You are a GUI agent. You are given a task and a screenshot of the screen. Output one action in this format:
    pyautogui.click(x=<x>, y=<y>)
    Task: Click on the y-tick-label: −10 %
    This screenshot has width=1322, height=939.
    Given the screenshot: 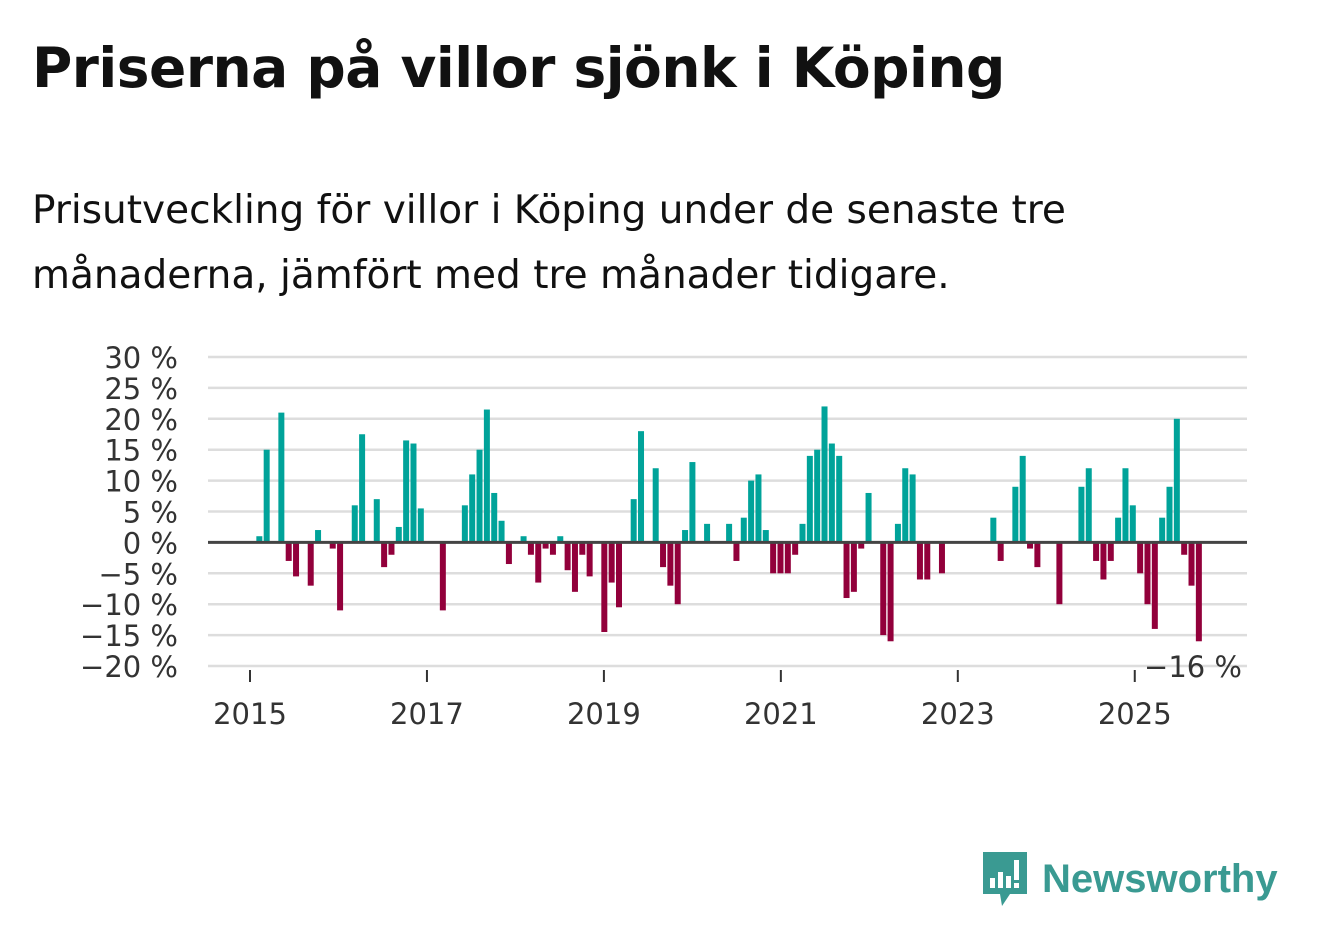 What is the action you would take?
    pyautogui.click(x=129, y=605)
    